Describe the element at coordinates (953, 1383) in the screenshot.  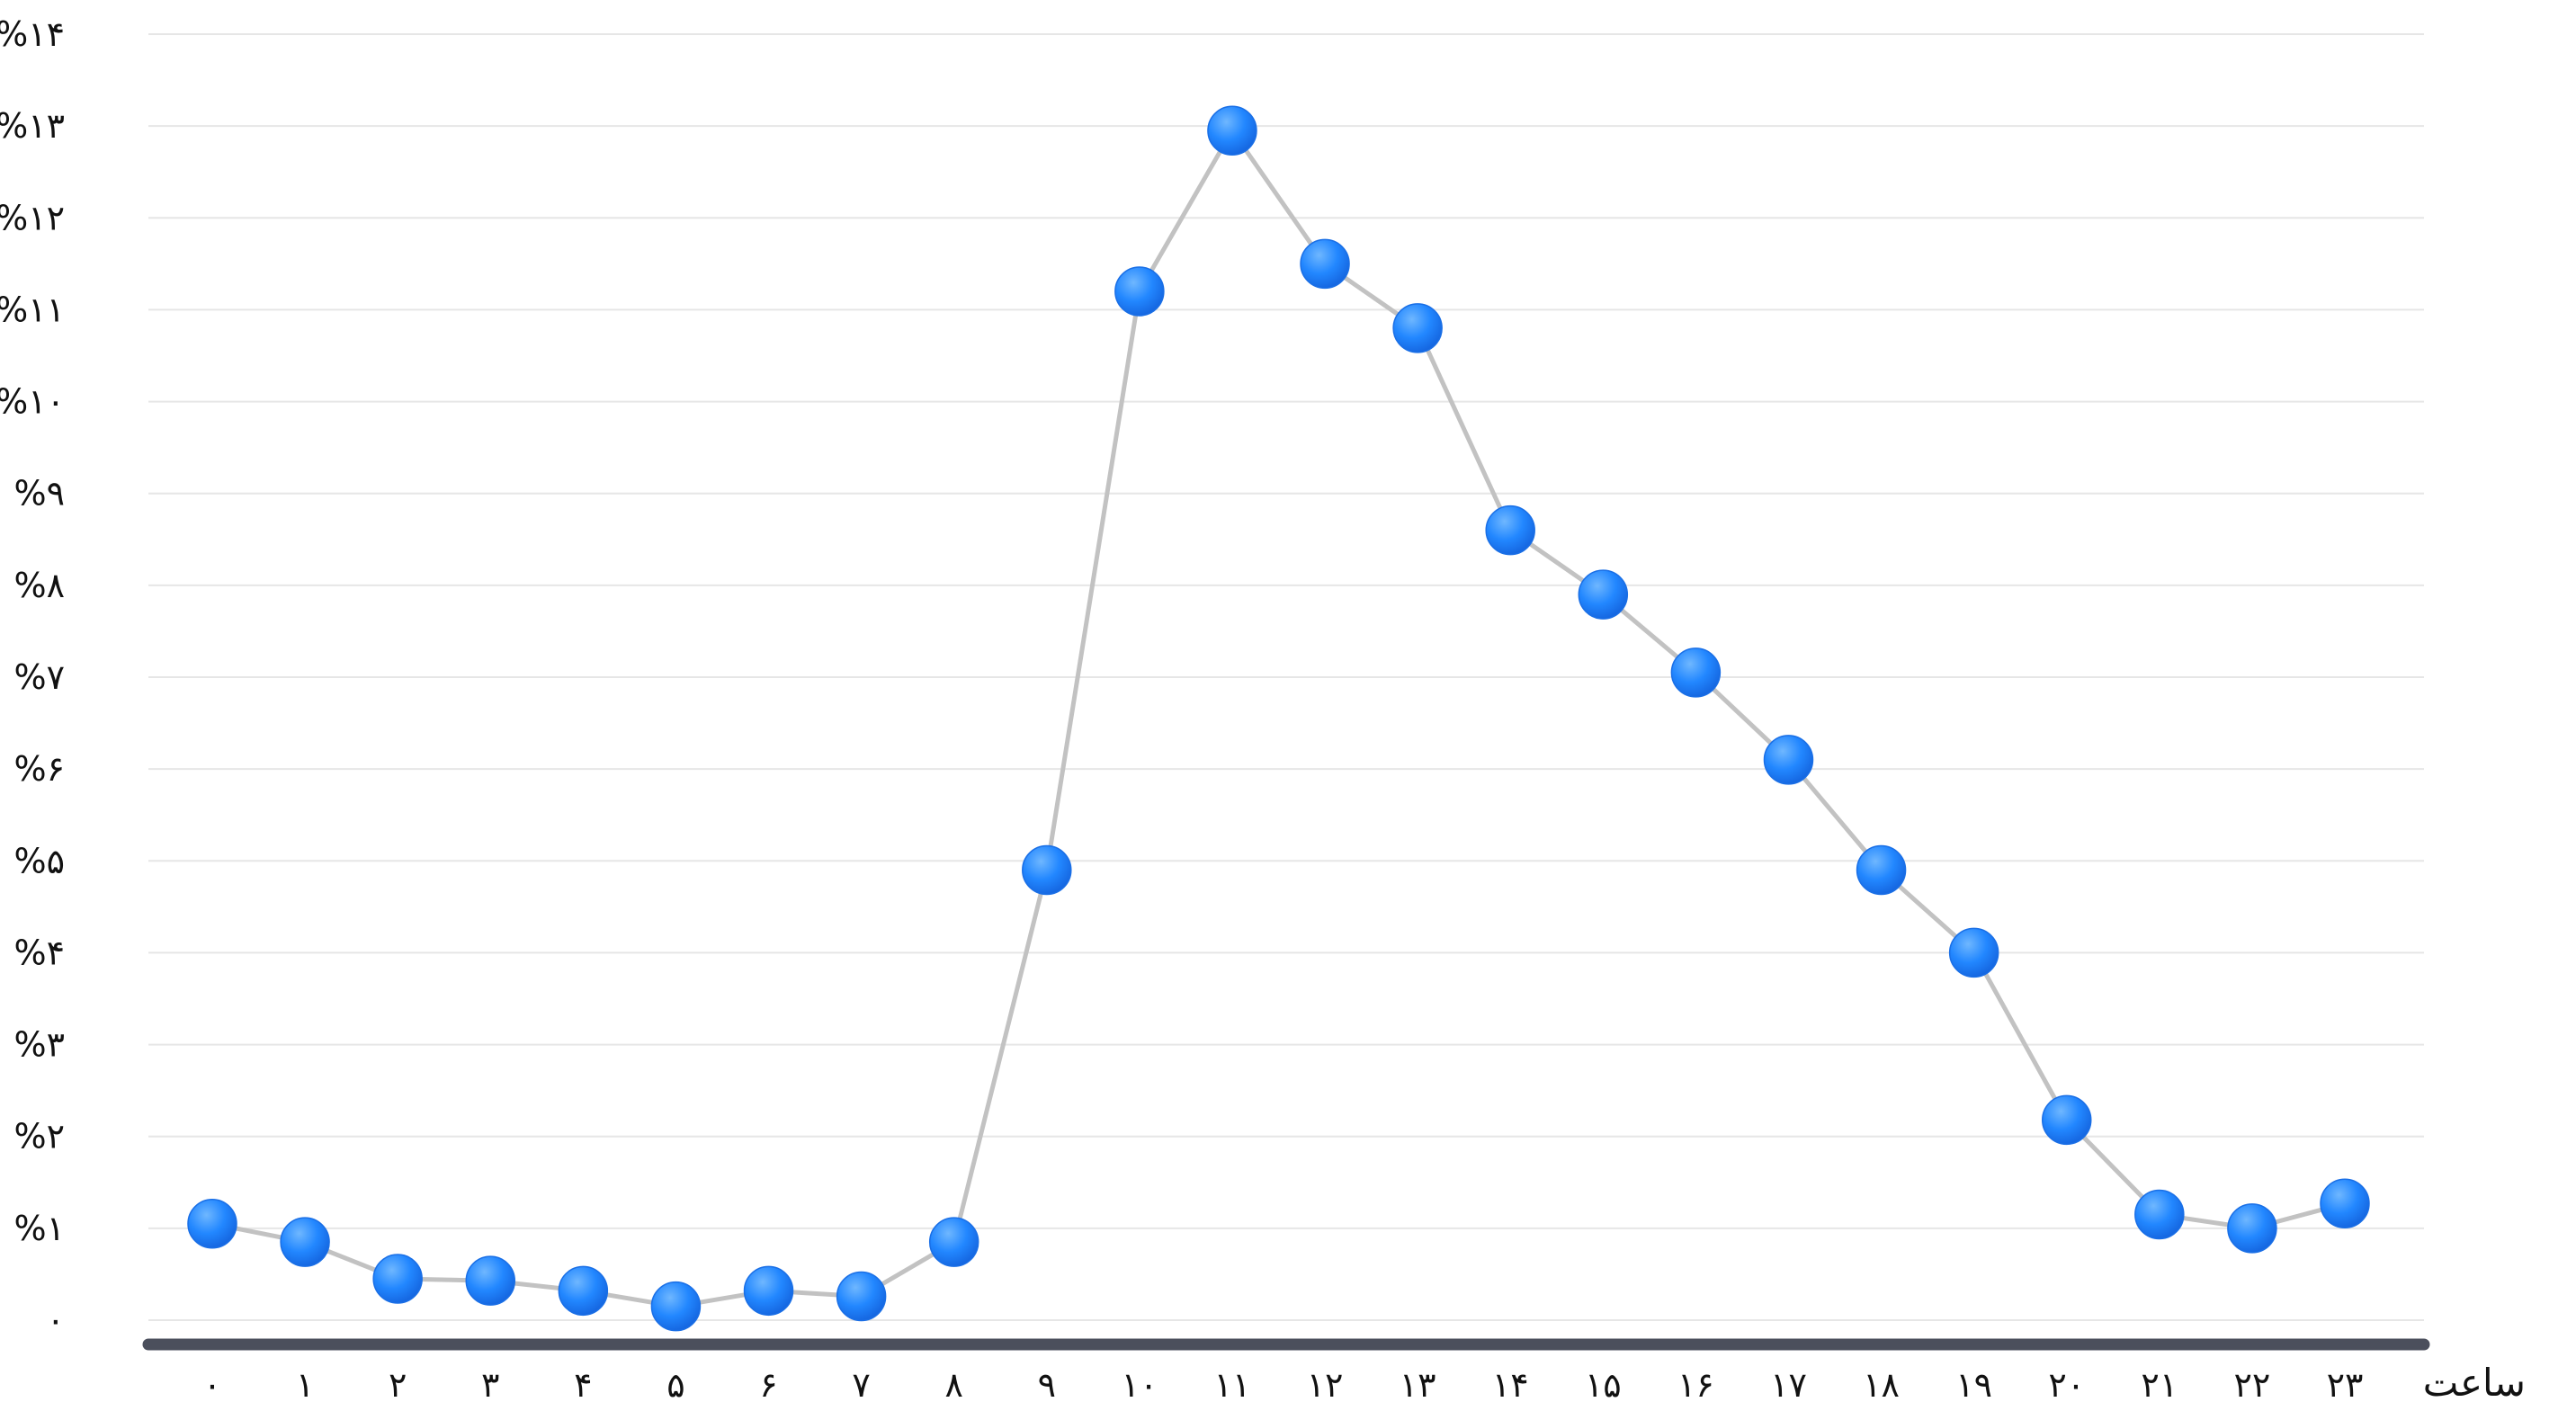
I see `x-tick-label: ۸` at that location.